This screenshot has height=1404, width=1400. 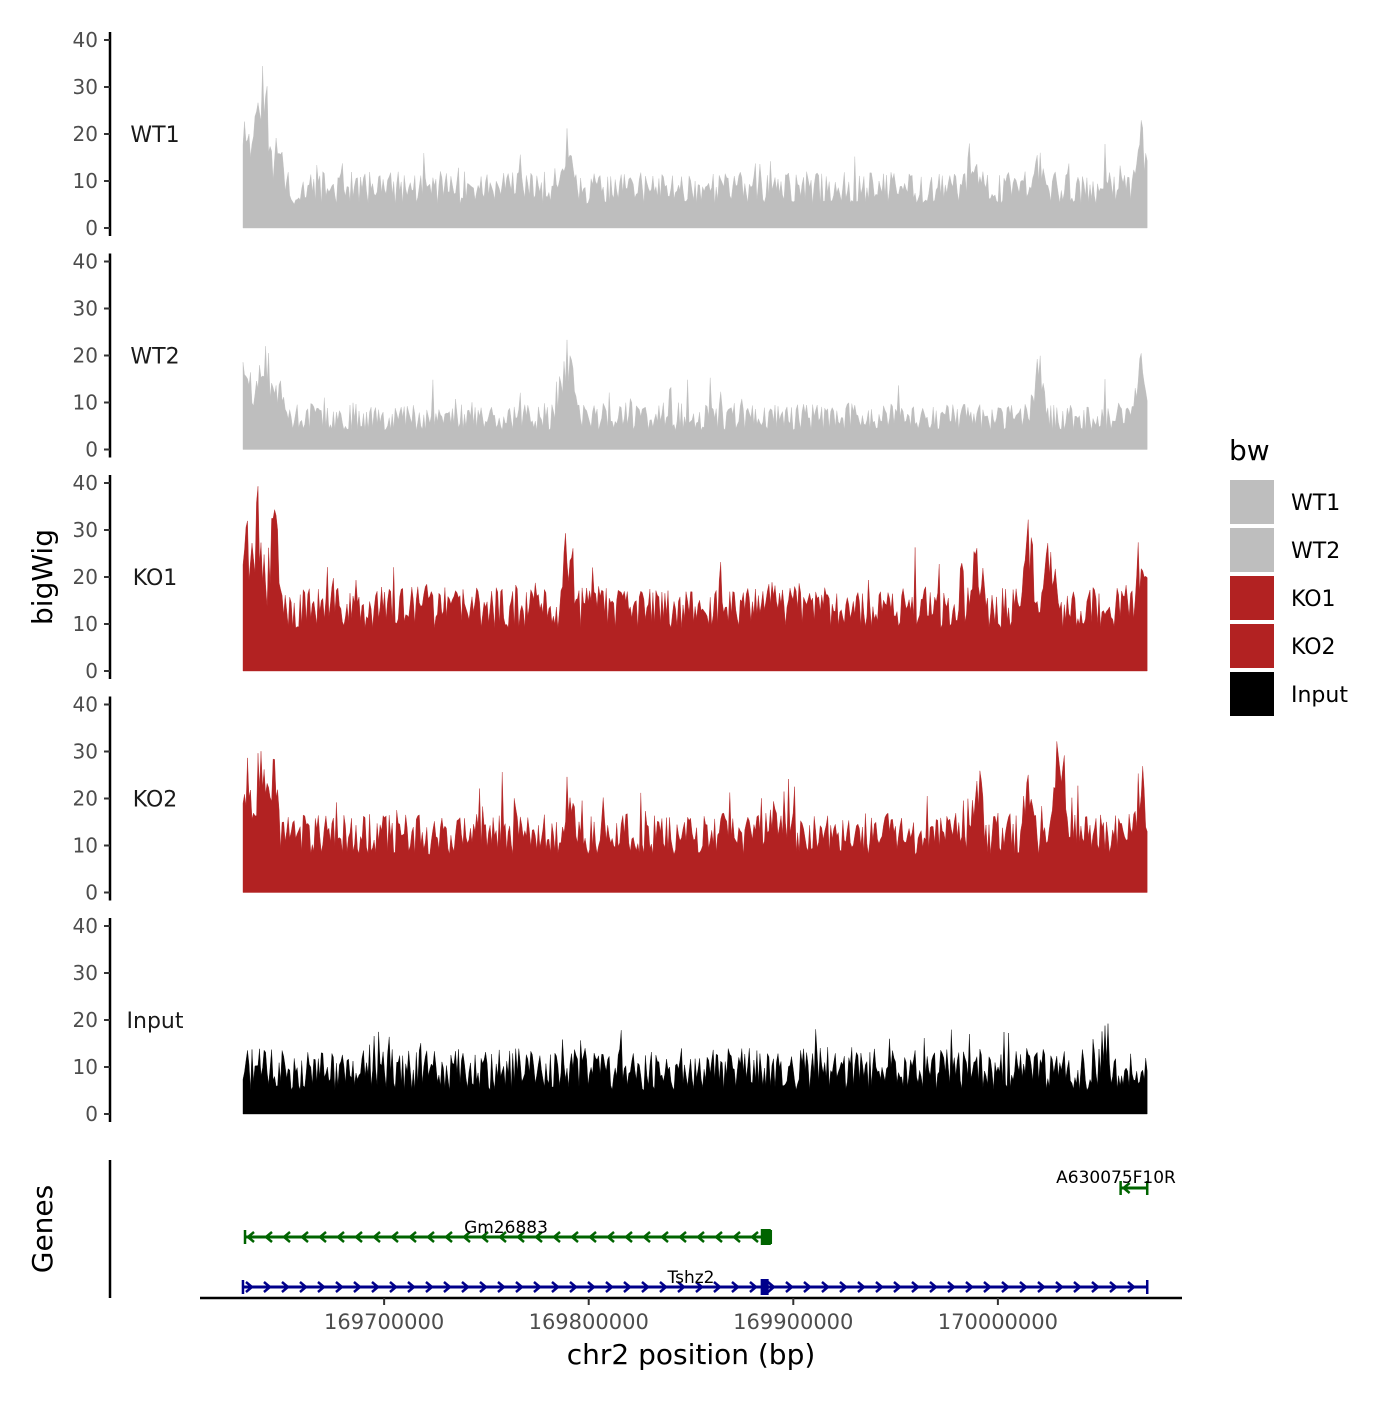 What do you see at coordinates (793, 1322) in the screenshot?
I see `x-tick-label: 169900000` at bounding box center [793, 1322].